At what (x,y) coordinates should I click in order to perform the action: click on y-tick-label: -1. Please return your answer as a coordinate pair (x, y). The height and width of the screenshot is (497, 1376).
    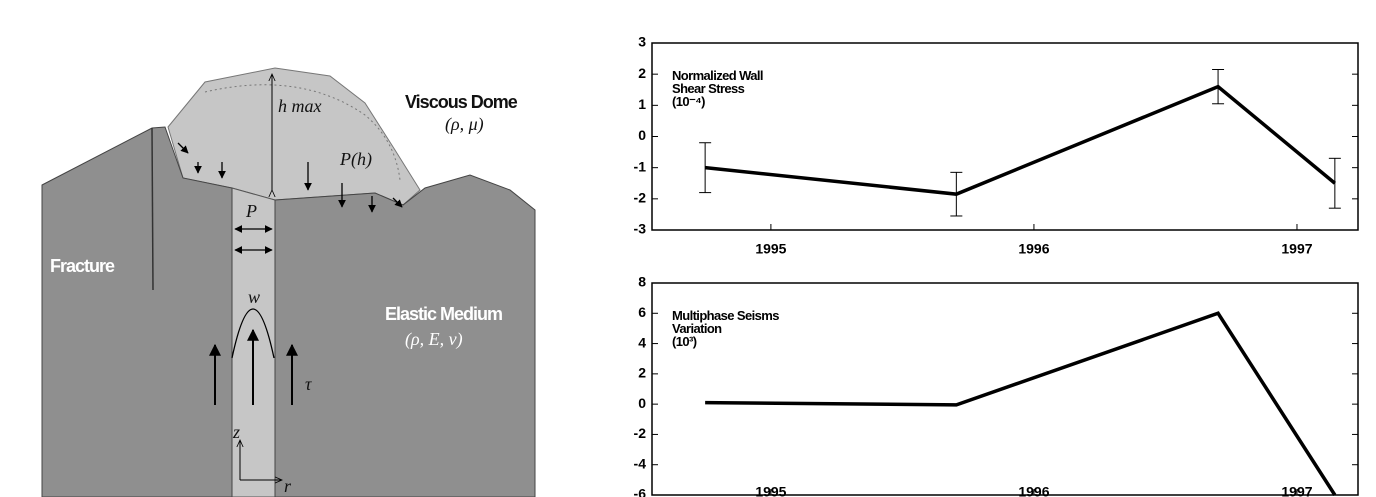
    Looking at the image, I should click on (640, 166).